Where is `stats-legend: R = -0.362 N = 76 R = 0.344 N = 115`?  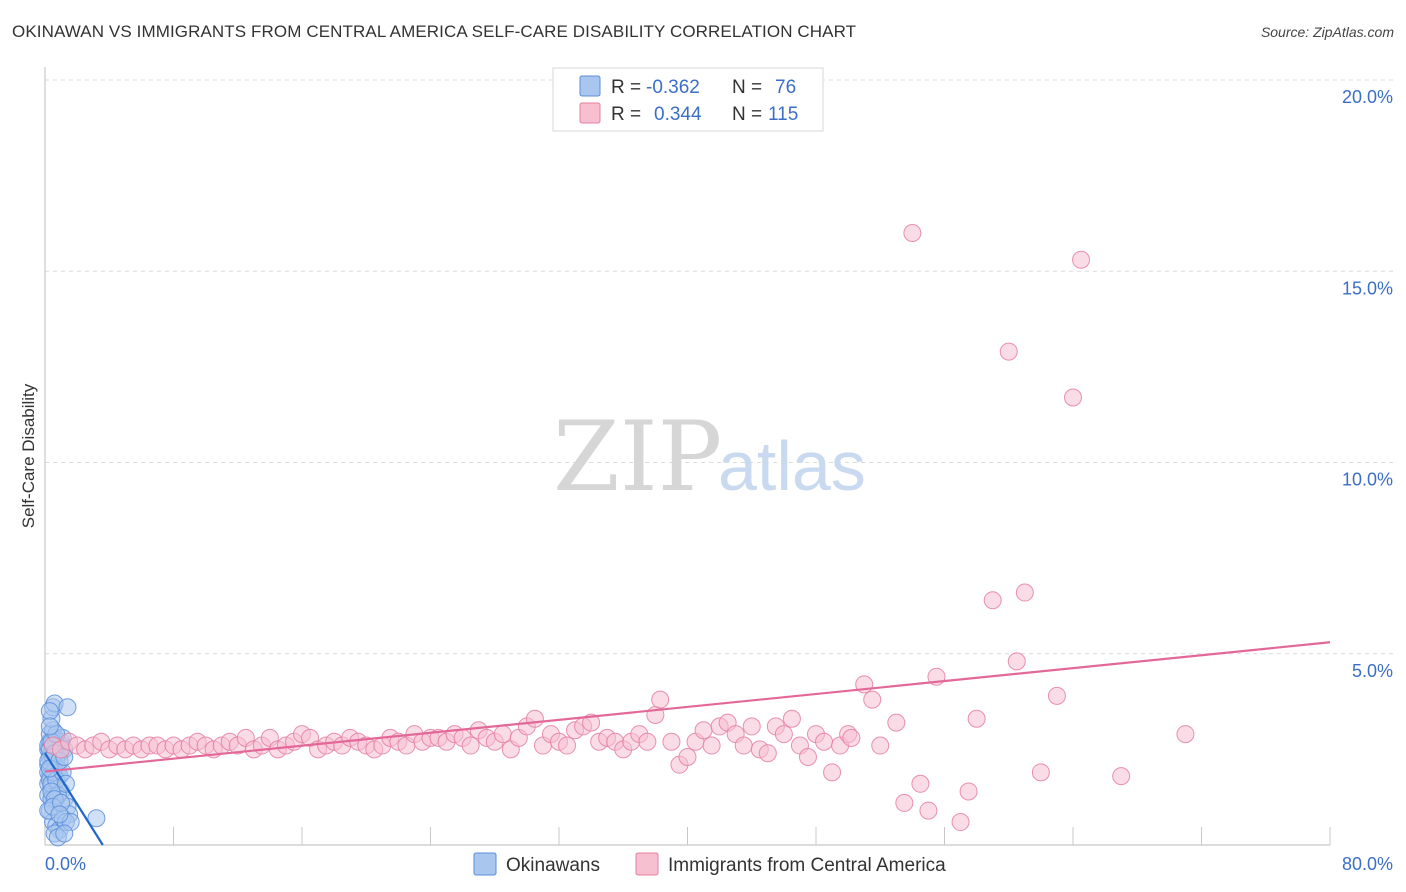
stats-legend: R = -0.362 N = 76 R = 0.344 N = 115 is located at coordinates (688, 99).